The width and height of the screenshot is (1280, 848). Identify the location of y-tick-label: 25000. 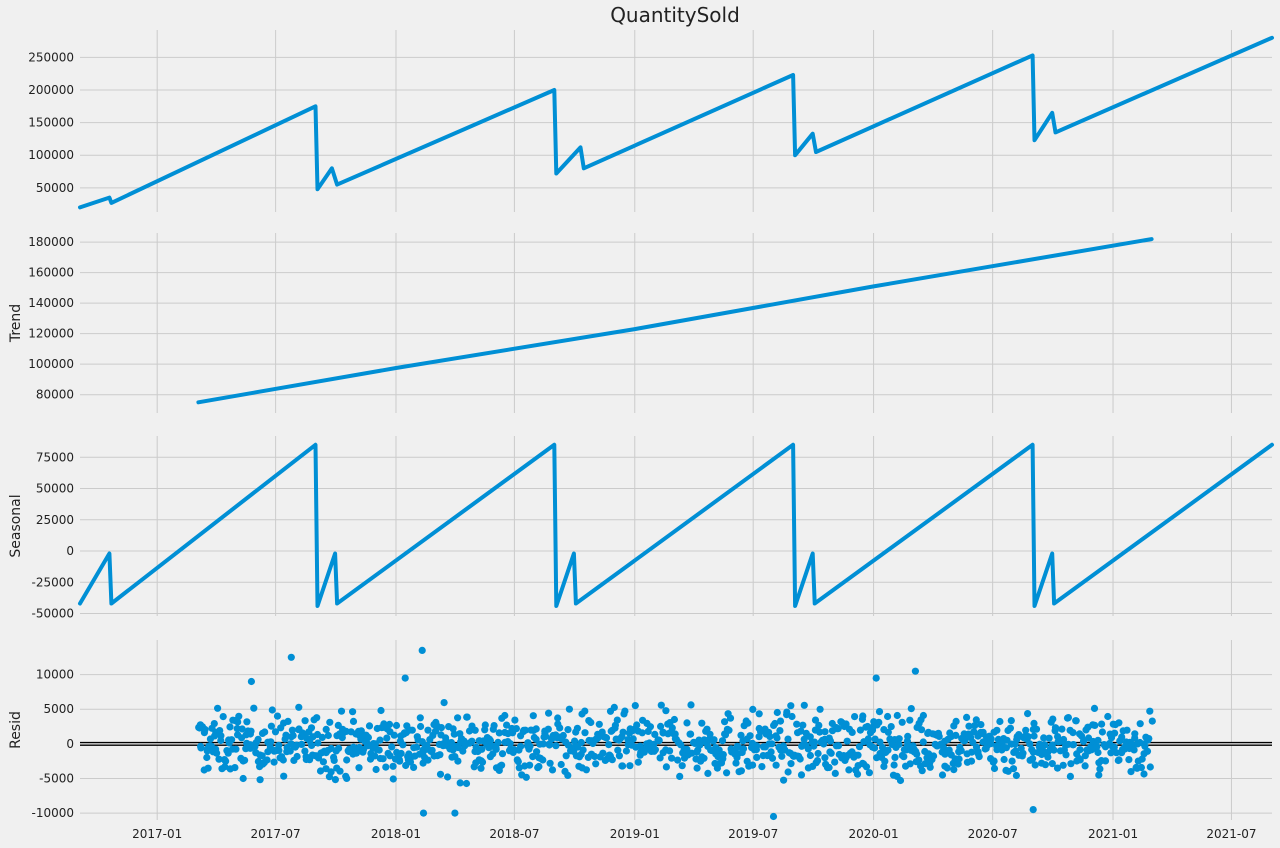
(55, 520).